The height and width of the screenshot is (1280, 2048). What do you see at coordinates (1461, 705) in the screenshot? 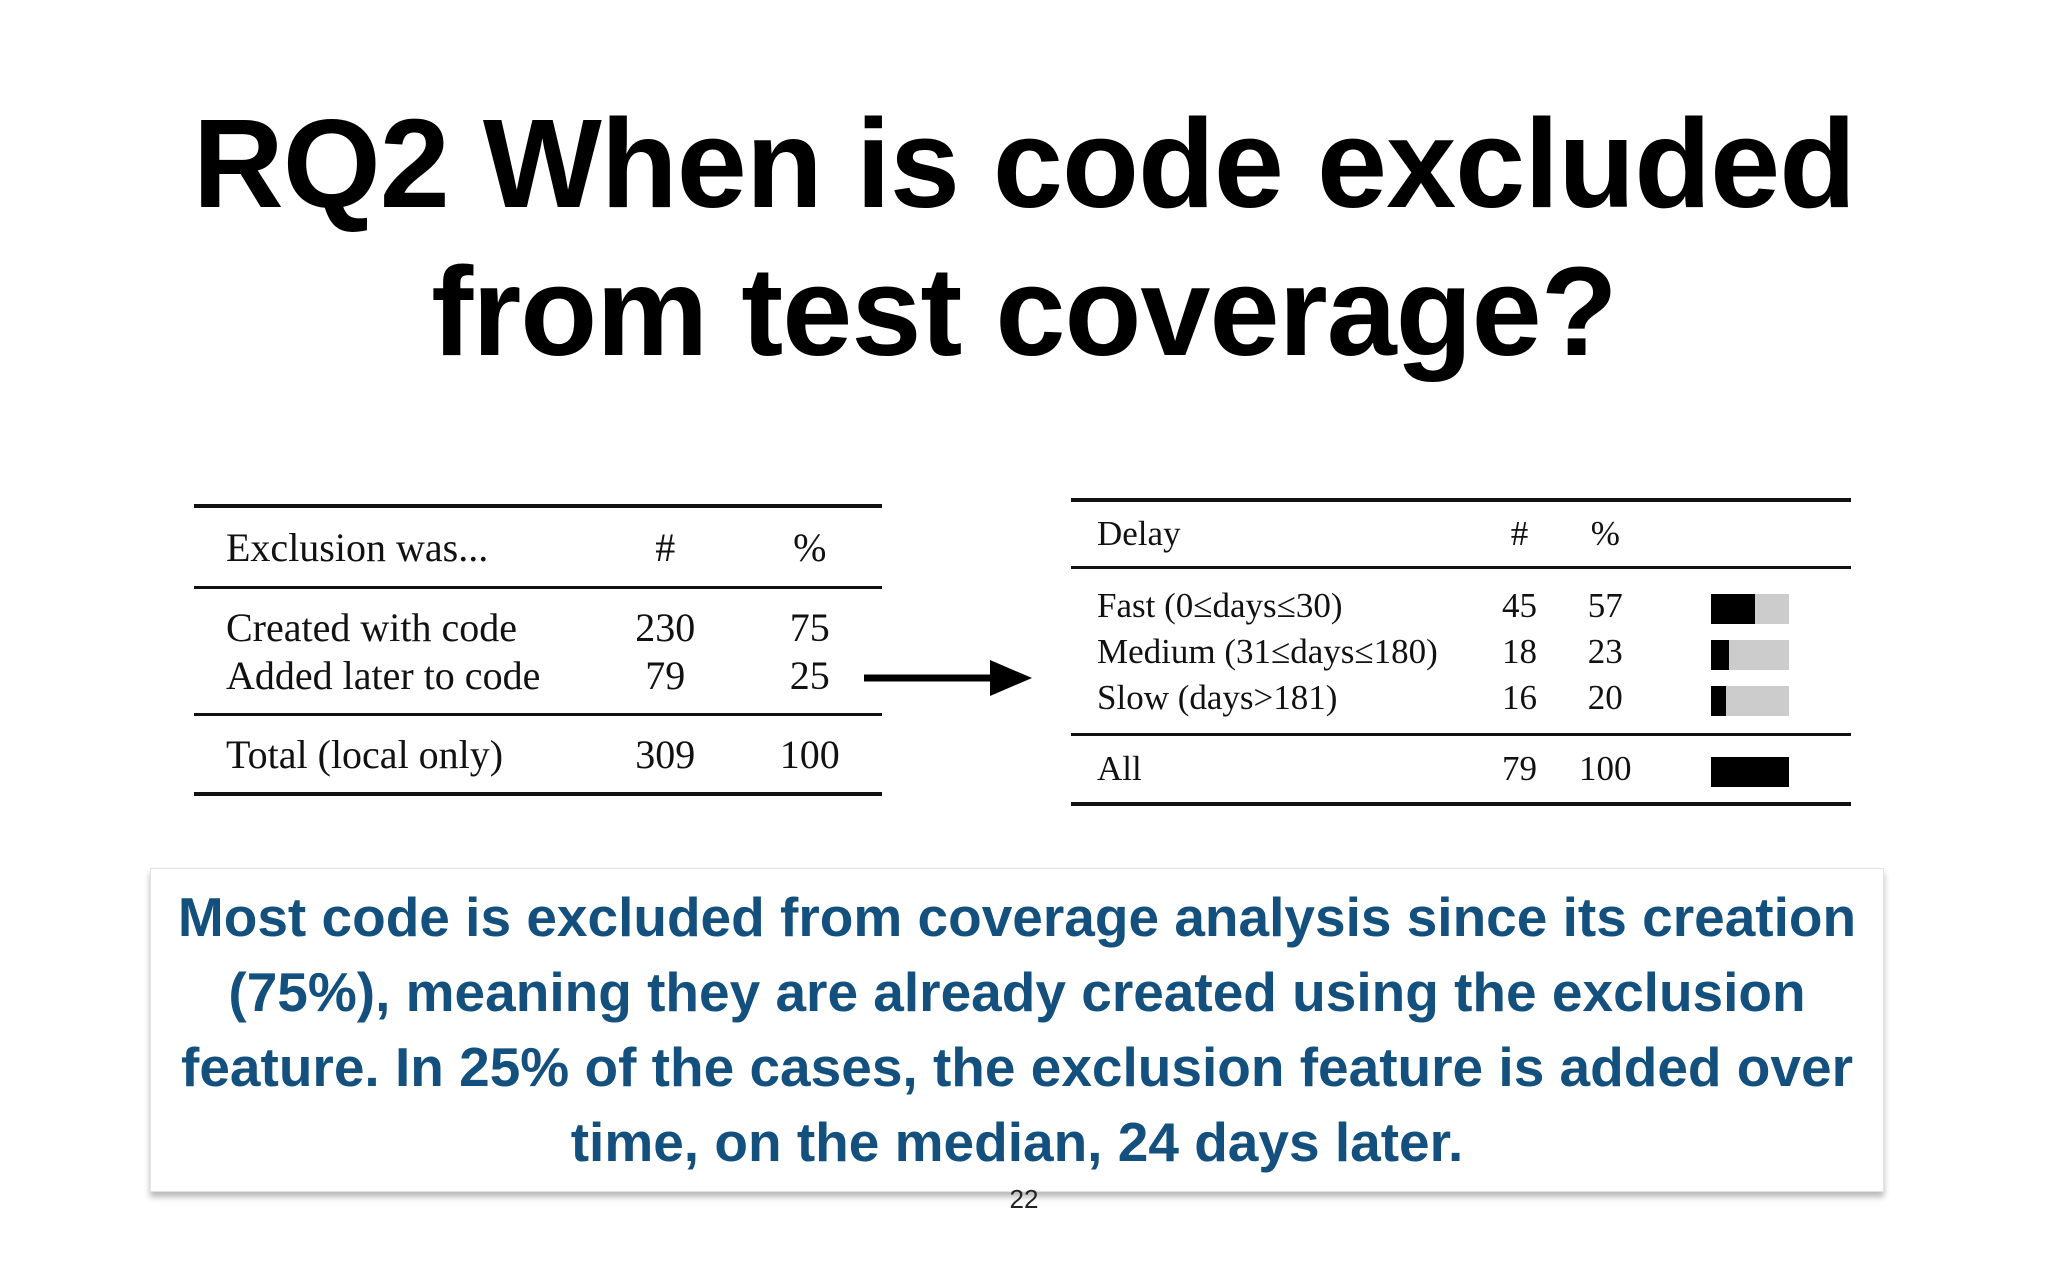
I see `table-row: Slow (days>181) 16 20` at bounding box center [1461, 705].